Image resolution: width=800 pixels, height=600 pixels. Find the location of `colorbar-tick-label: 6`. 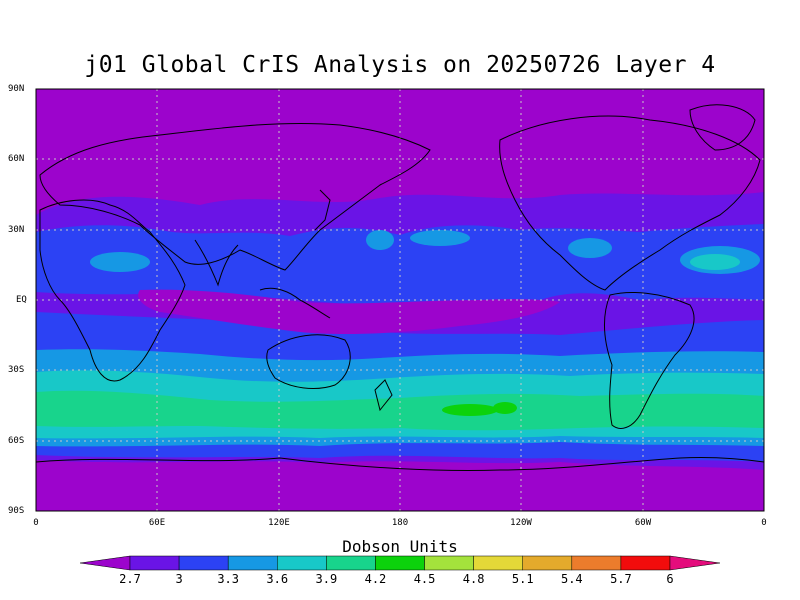

colorbar-tick-label: 6 is located at coordinates (670, 579).